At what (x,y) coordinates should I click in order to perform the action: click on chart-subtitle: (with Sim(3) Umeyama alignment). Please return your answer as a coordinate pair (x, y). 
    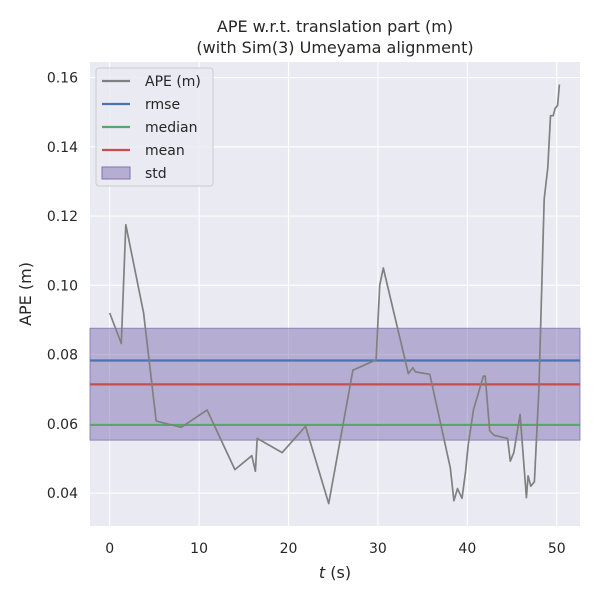
    Looking at the image, I should click on (334, 47).